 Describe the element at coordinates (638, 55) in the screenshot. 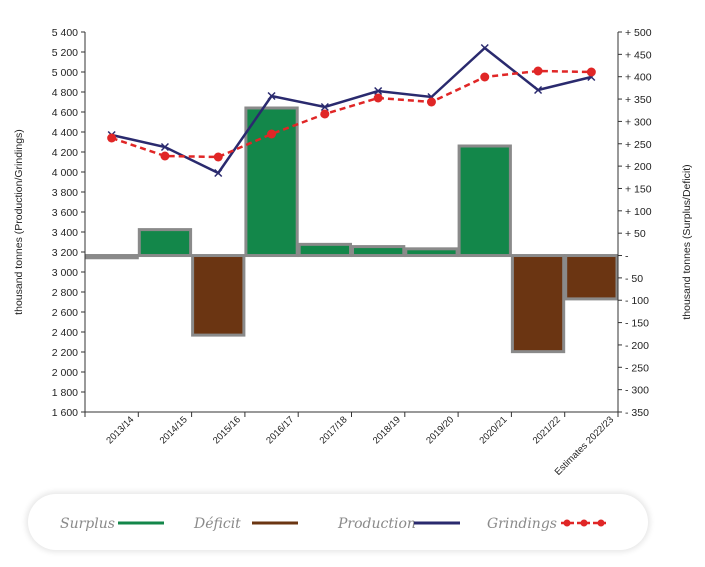

I see `right-tick-label: + 450` at that location.